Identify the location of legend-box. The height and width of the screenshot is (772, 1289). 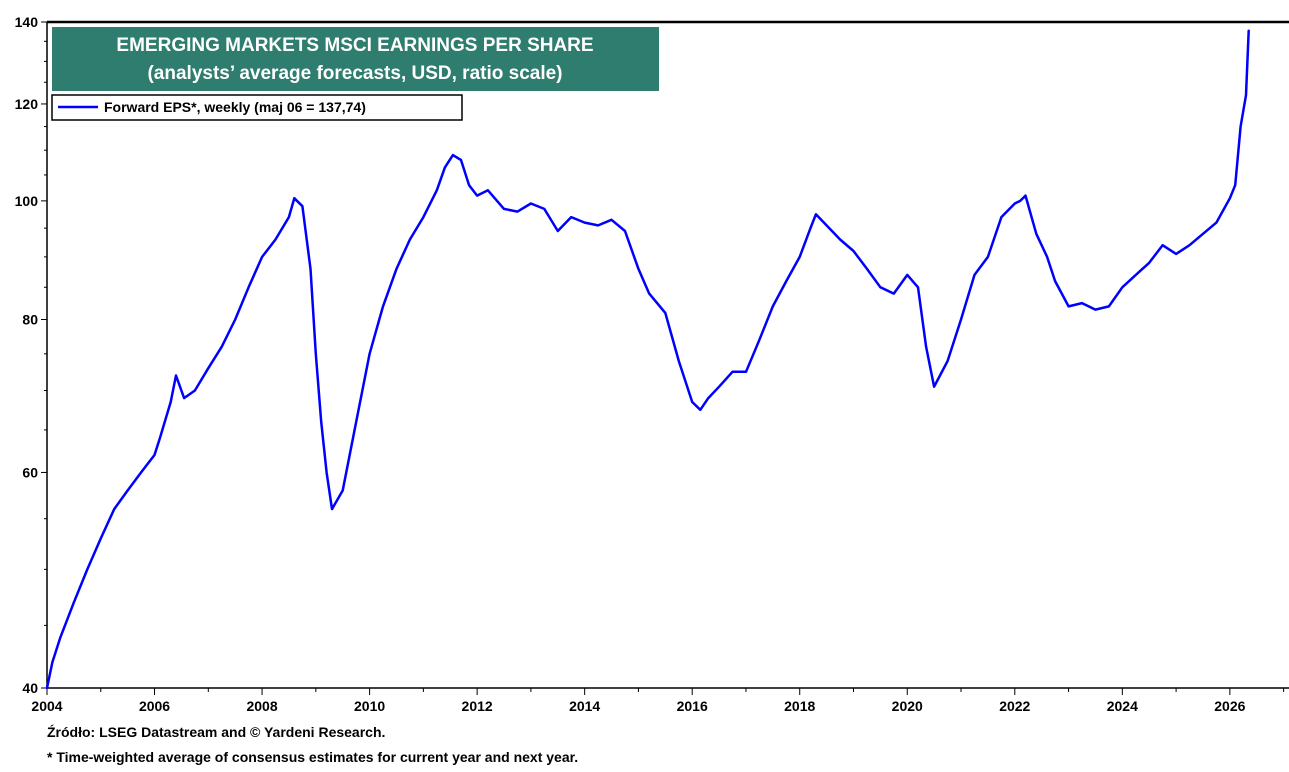
(257, 107).